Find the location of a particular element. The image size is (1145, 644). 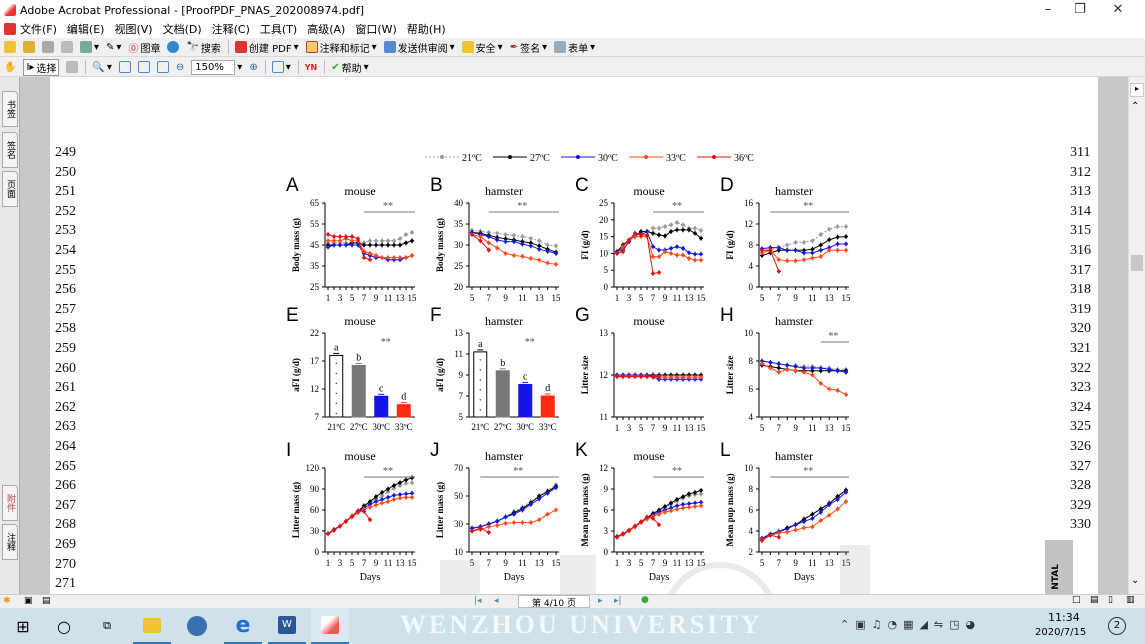

file-explorer-button is located at coordinates (152, 626).